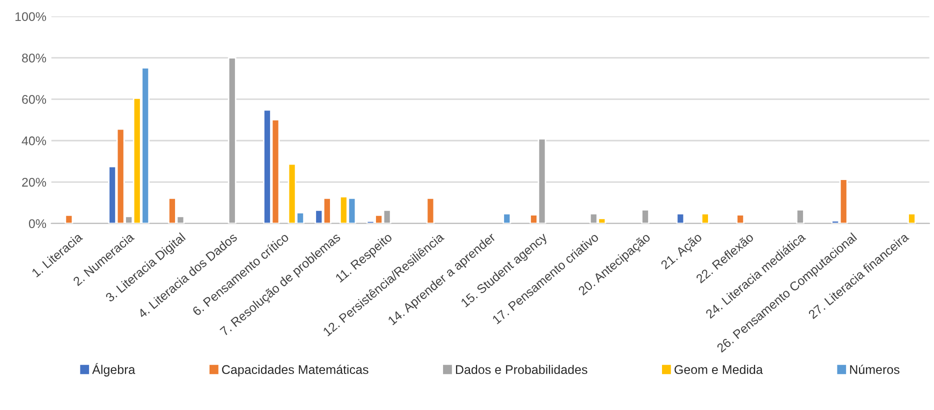 This screenshot has height=410, width=934. I want to click on y-tick-label: 40%, so click(34, 141).